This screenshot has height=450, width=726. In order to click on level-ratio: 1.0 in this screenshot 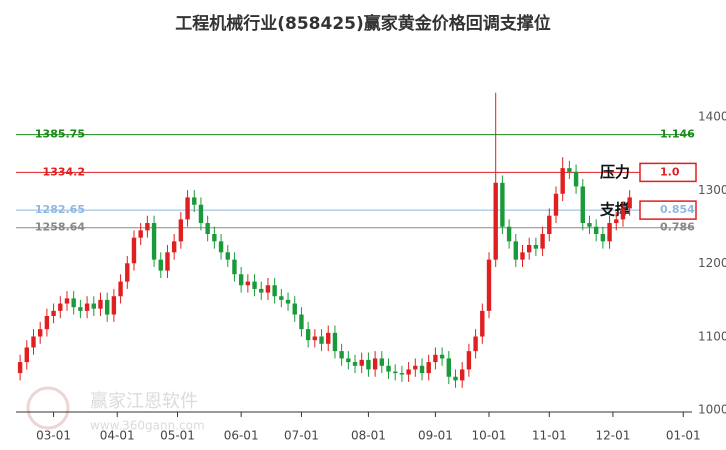, I will do `click(670, 171)`.